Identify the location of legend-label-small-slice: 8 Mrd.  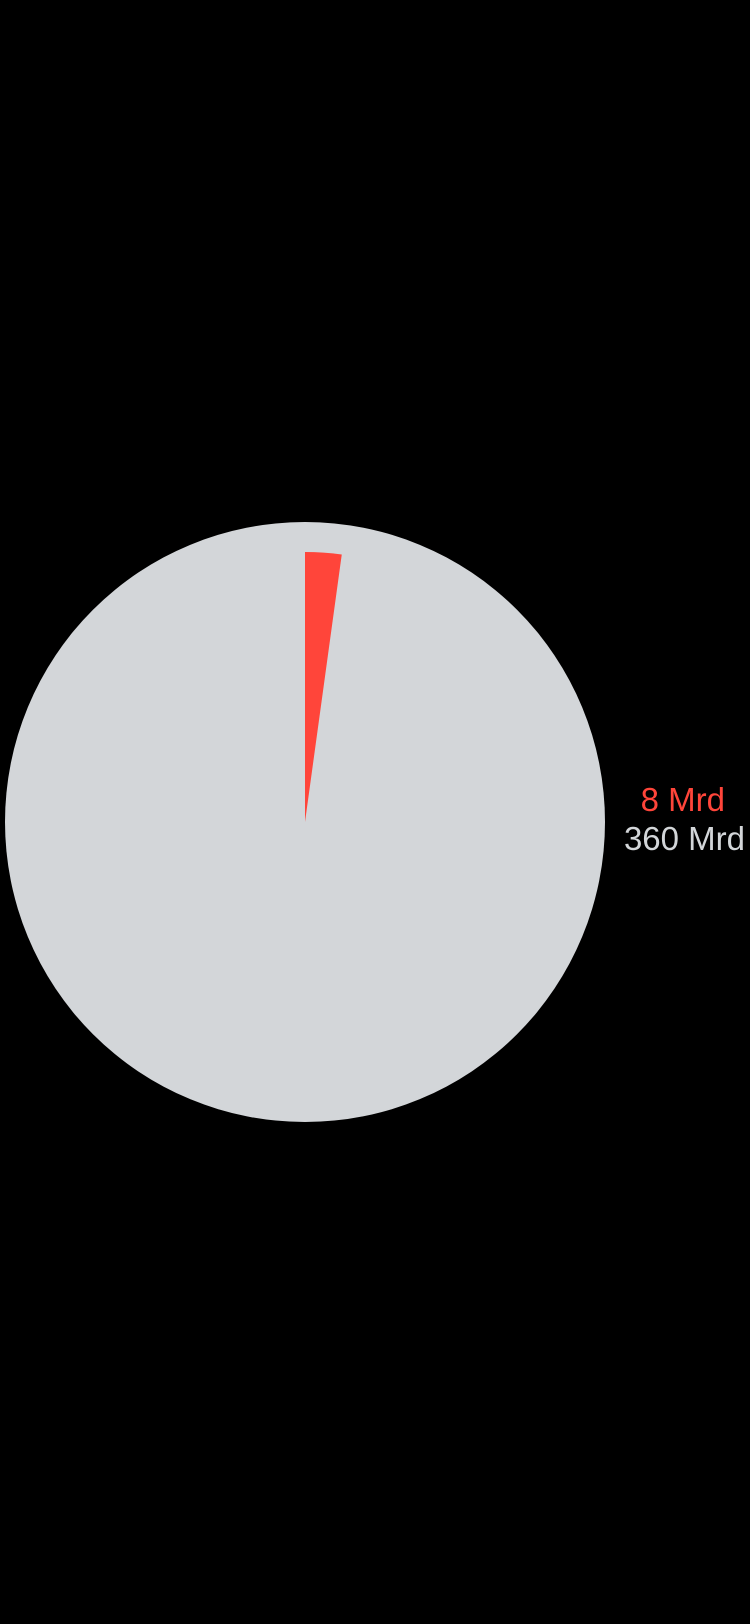
(682, 799).